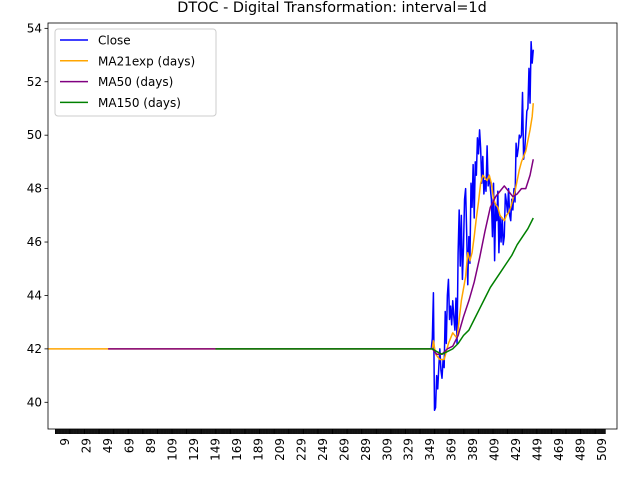 The image size is (640, 480). Describe the element at coordinates (538, 449) in the screenshot. I see `x-tick-label: 449` at that location.